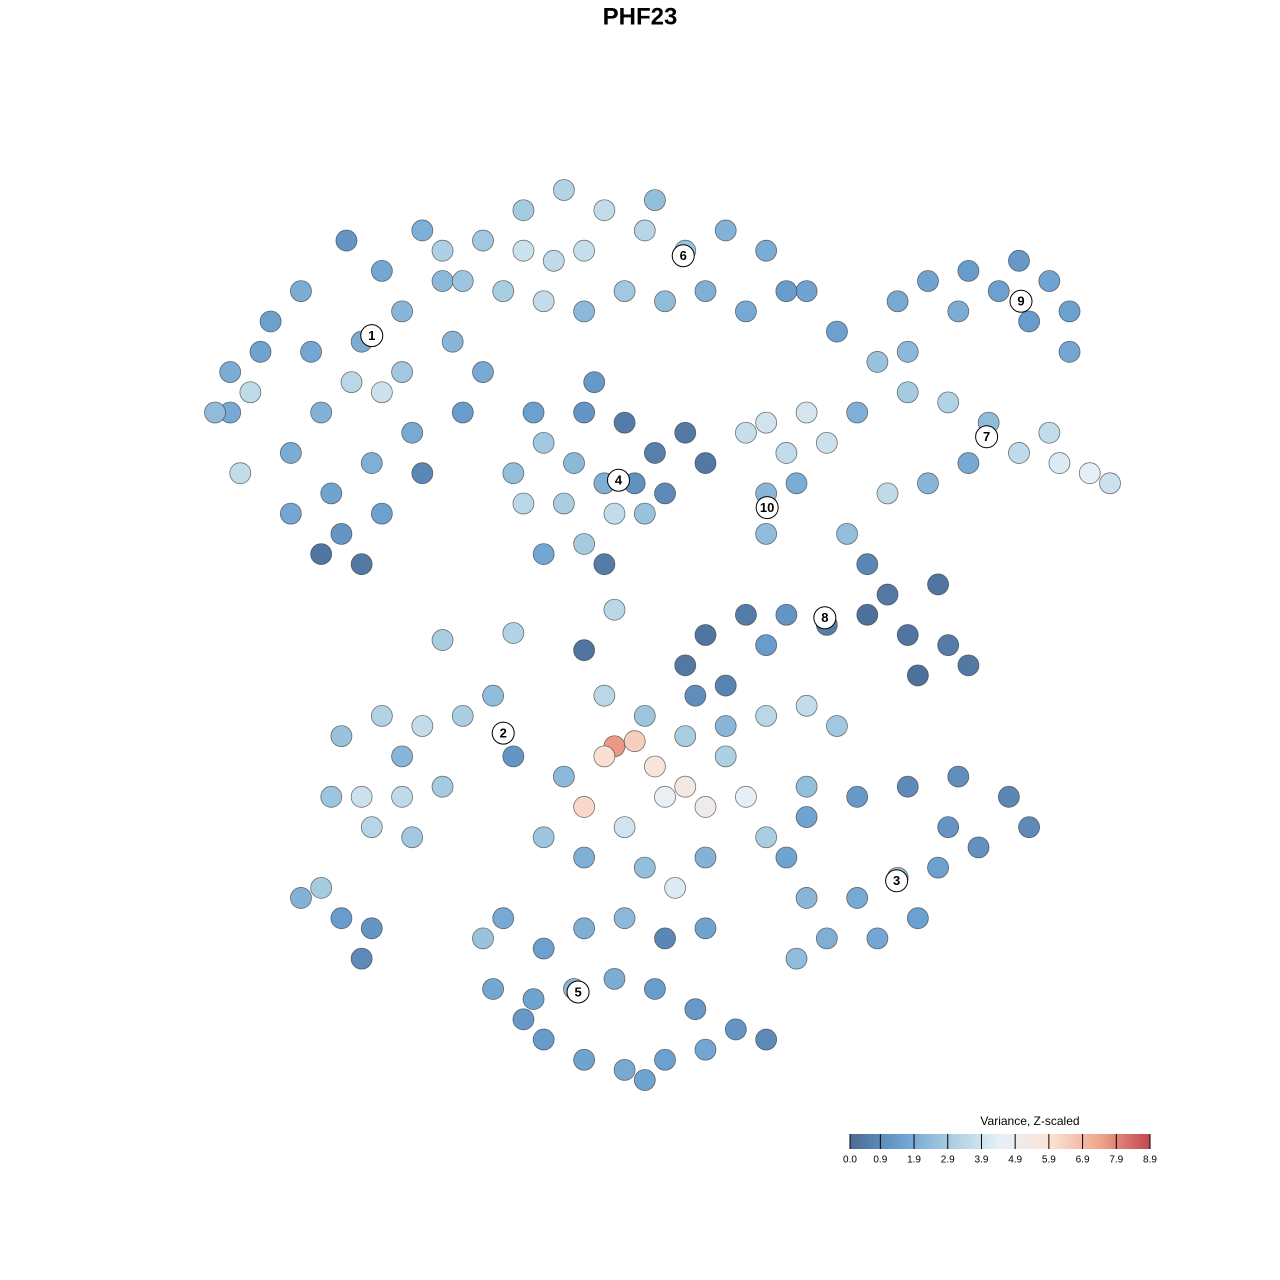 This screenshot has height=1280, width=1280. Describe the element at coordinates (982, 1160) in the screenshot. I see `colorbar-tick-label: 3.9` at that location.